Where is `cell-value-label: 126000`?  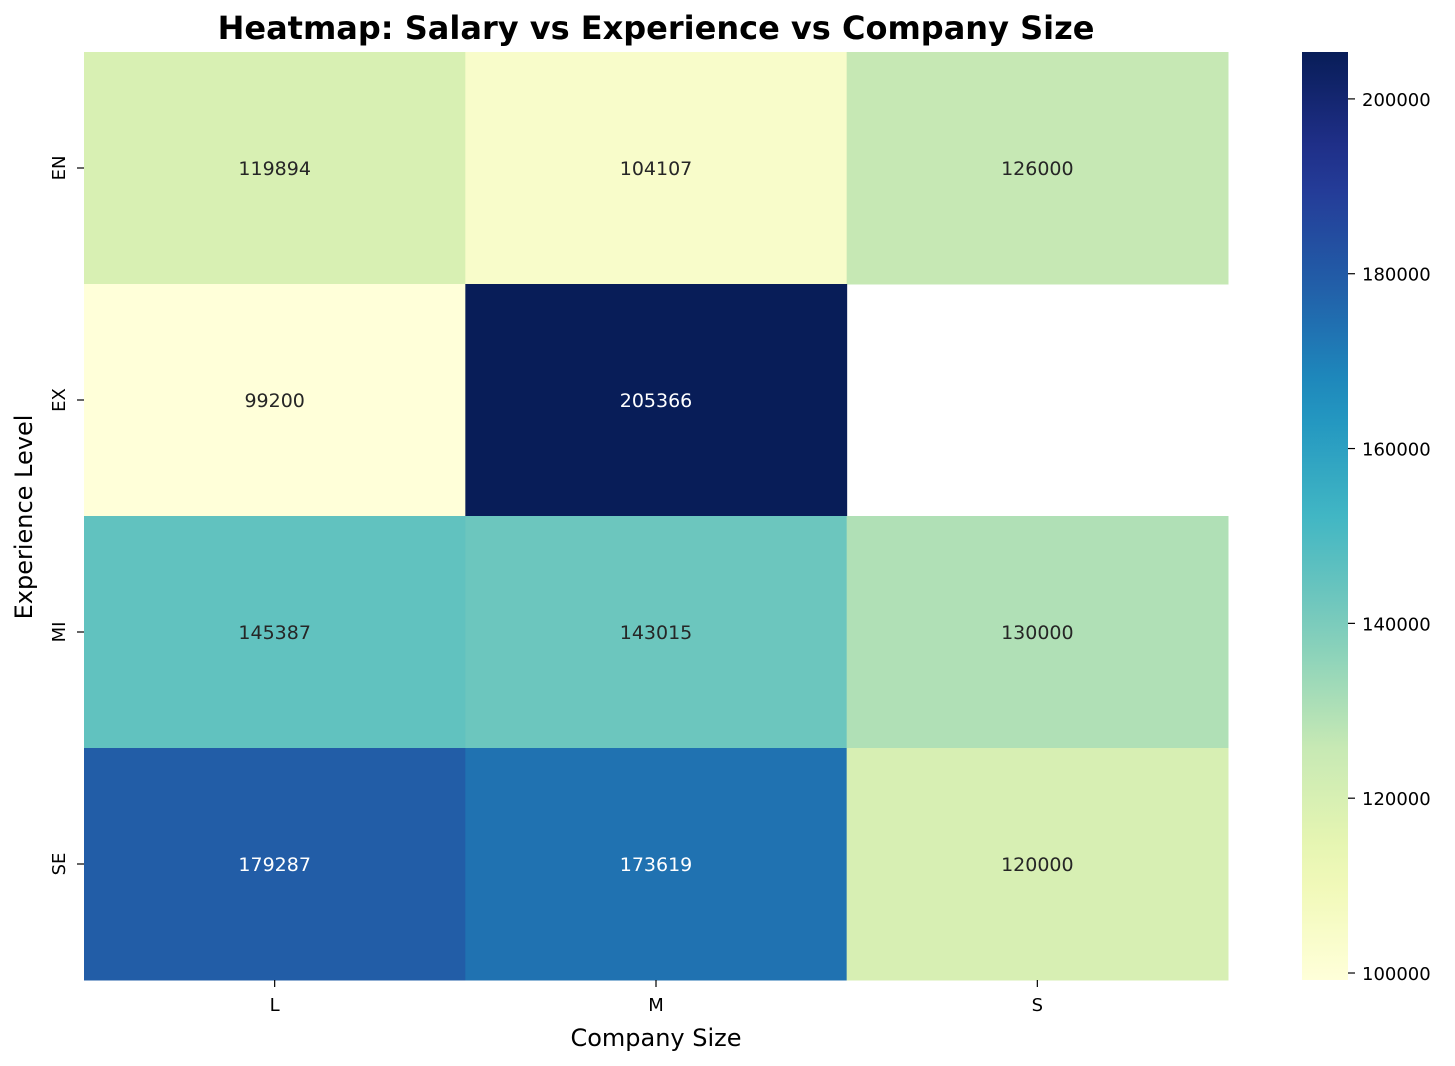
cell-value-label: 126000 is located at coordinates (1037, 169).